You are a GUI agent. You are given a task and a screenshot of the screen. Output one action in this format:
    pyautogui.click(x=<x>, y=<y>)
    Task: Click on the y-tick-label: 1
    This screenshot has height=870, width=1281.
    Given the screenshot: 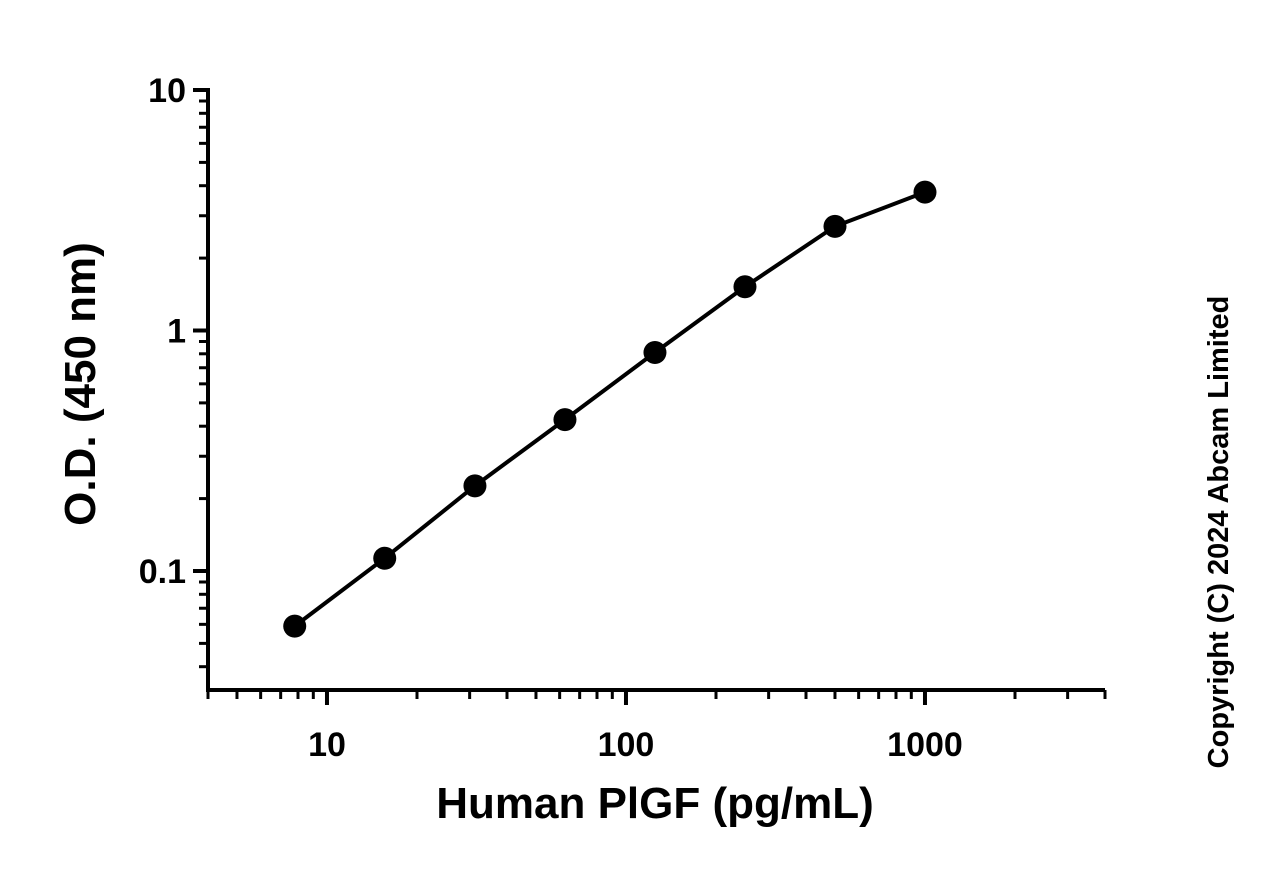 What is the action you would take?
    pyautogui.click(x=176, y=331)
    